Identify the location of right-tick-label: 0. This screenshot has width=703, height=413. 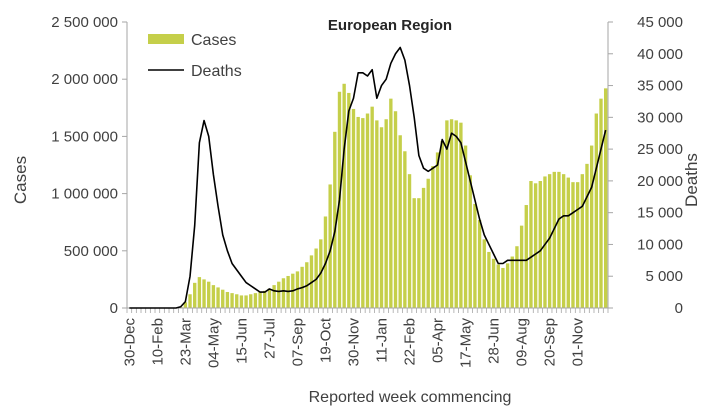
(679, 308).